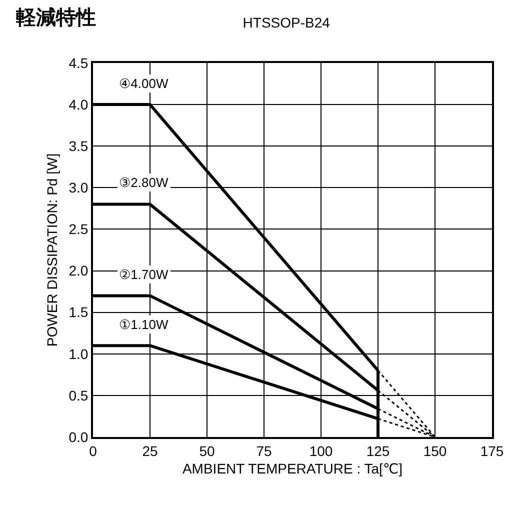  I want to click on x-tick-label: 75, so click(264, 450).